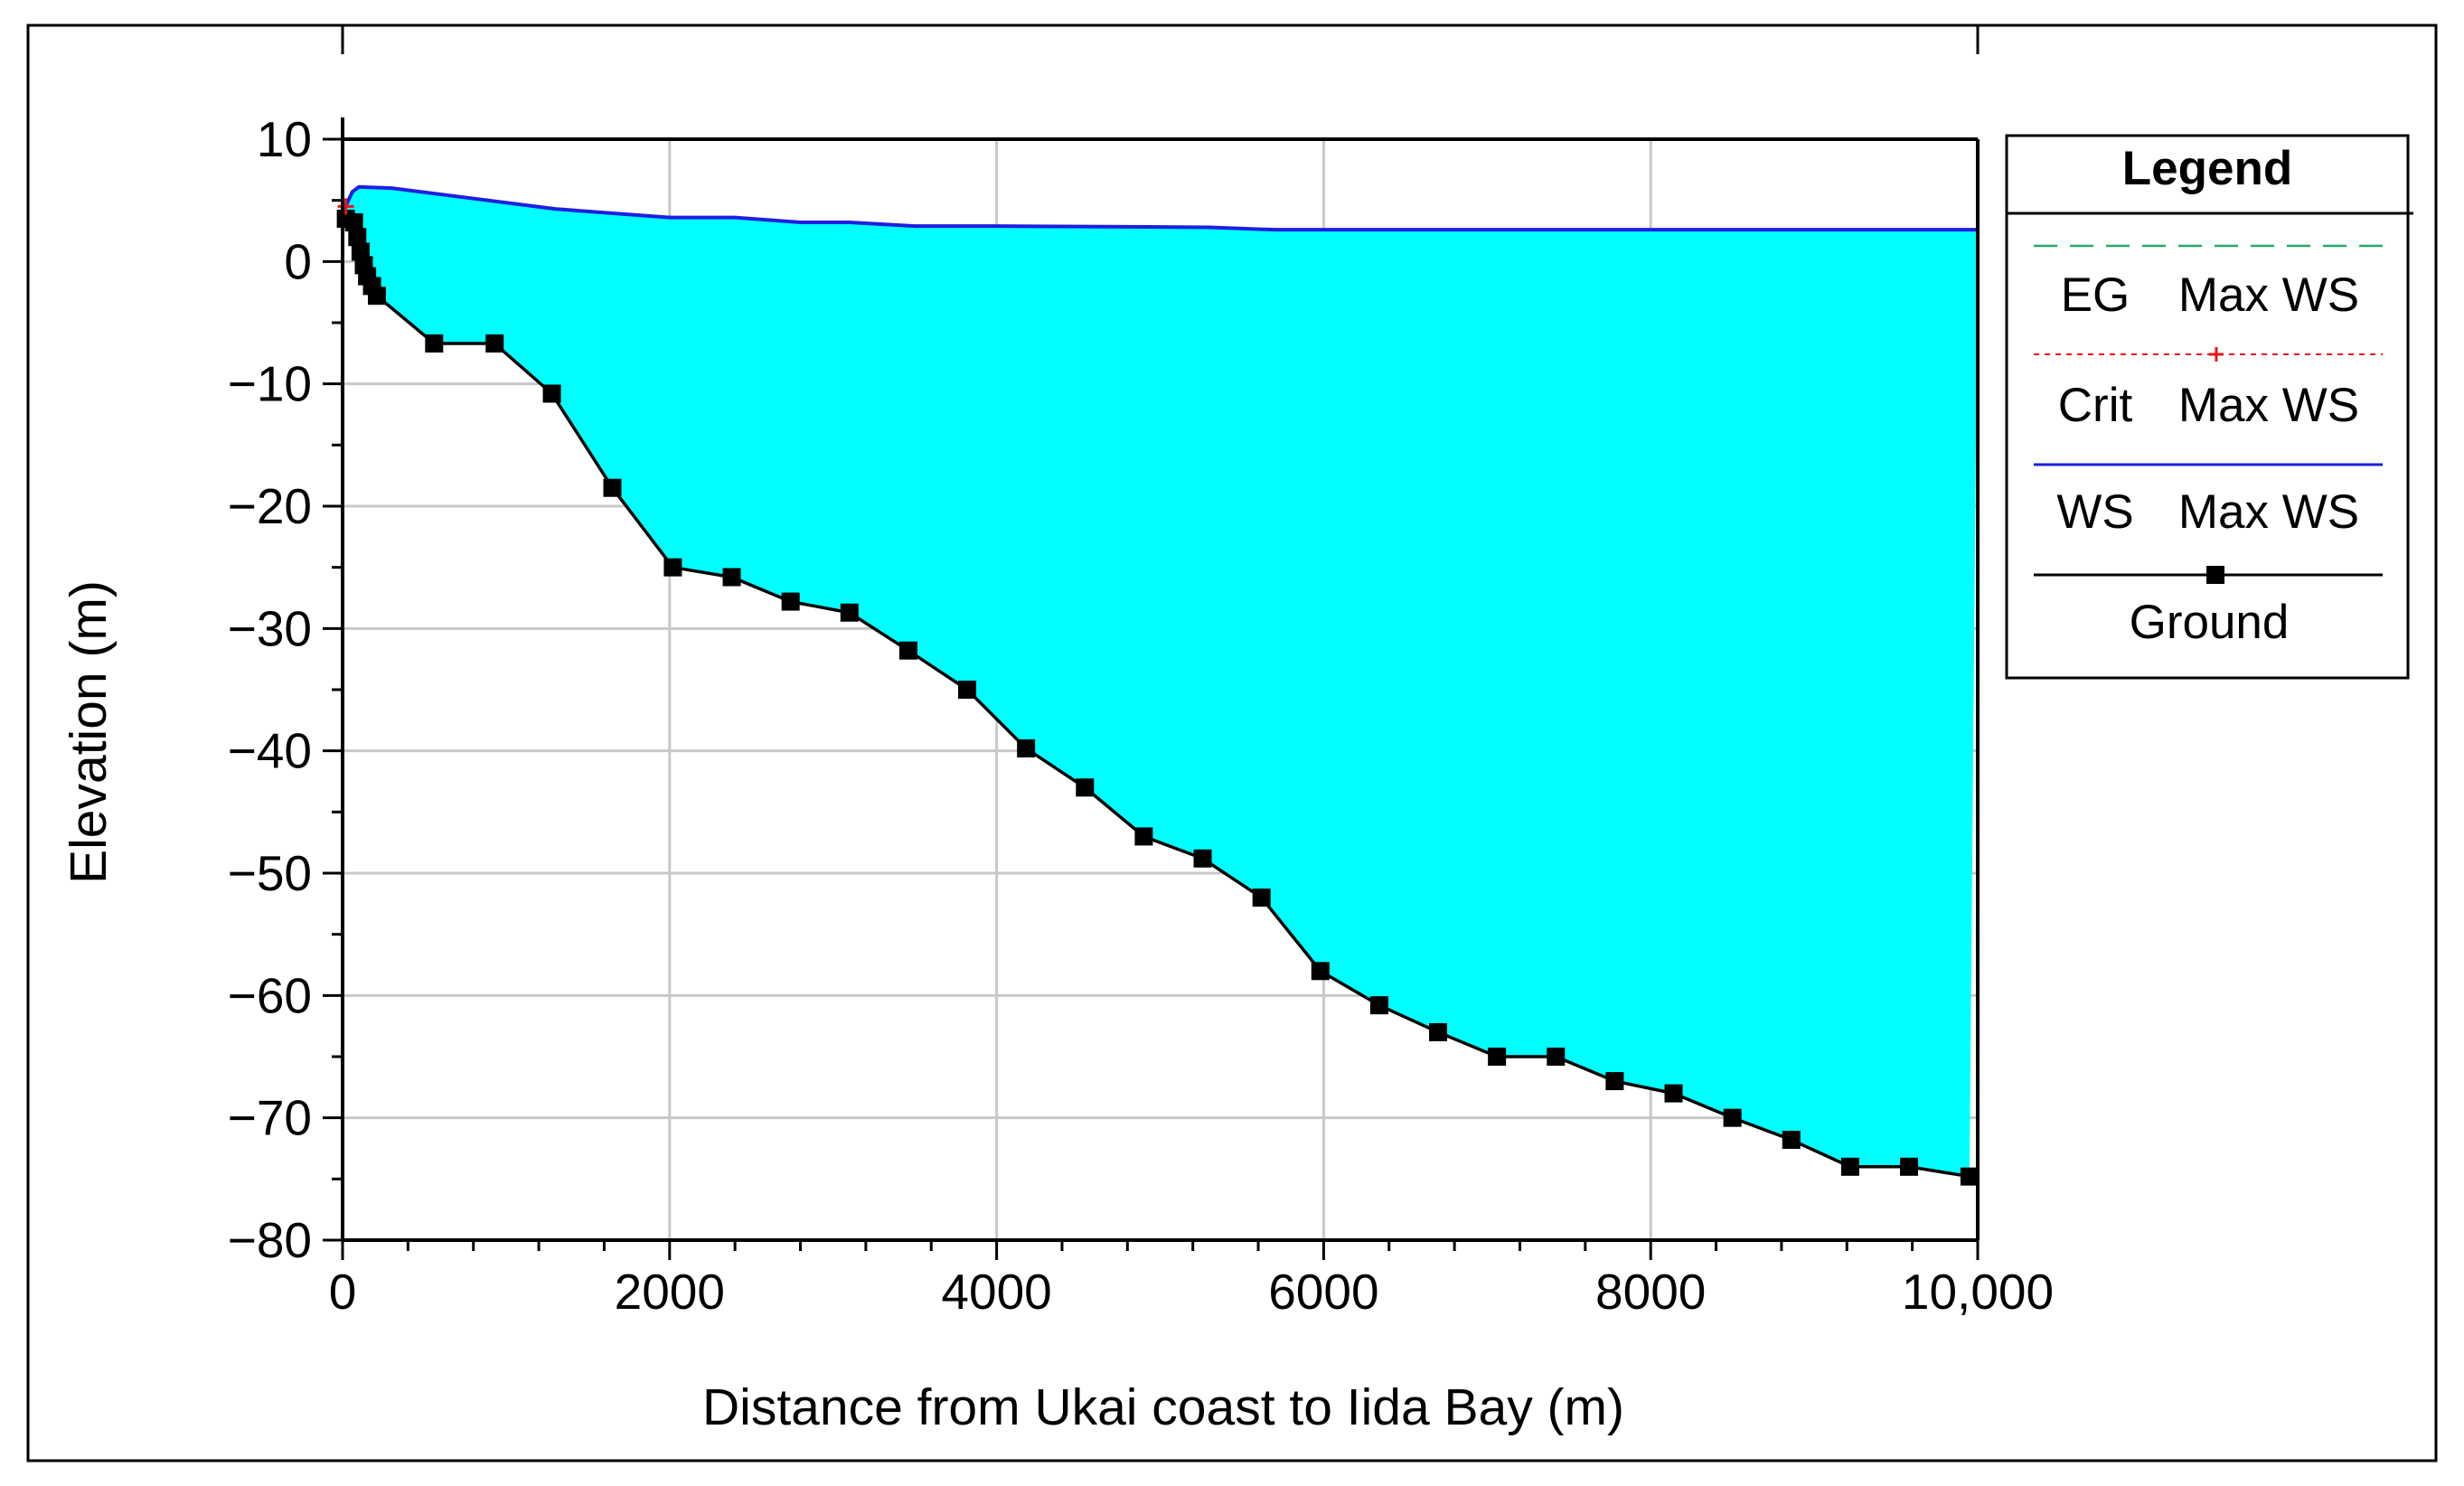  Describe the element at coordinates (1978, 1292) in the screenshot. I see `x-tick-label: 10,000` at that location.